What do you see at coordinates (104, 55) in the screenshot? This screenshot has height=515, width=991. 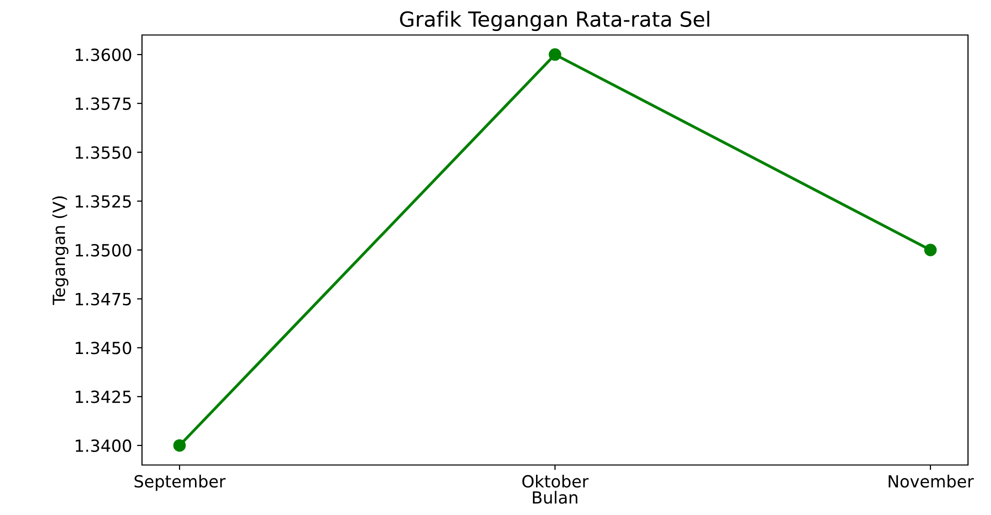 I see `y-tick-label: 1.3600` at bounding box center [104, 55].